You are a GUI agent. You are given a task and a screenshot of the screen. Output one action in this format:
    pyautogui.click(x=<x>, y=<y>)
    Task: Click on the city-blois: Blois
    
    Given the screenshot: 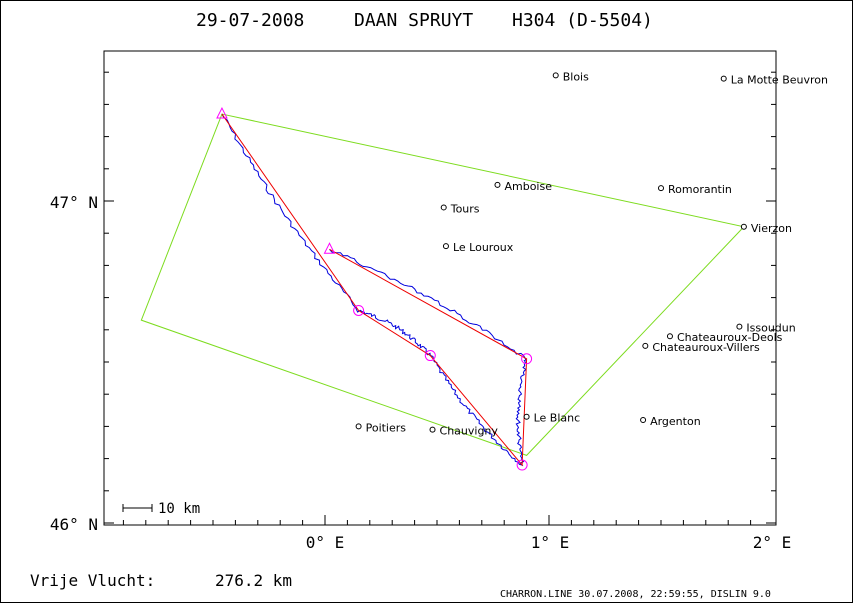 What is the action you would take?
    pyautogui.click(x=570, y=76)
    